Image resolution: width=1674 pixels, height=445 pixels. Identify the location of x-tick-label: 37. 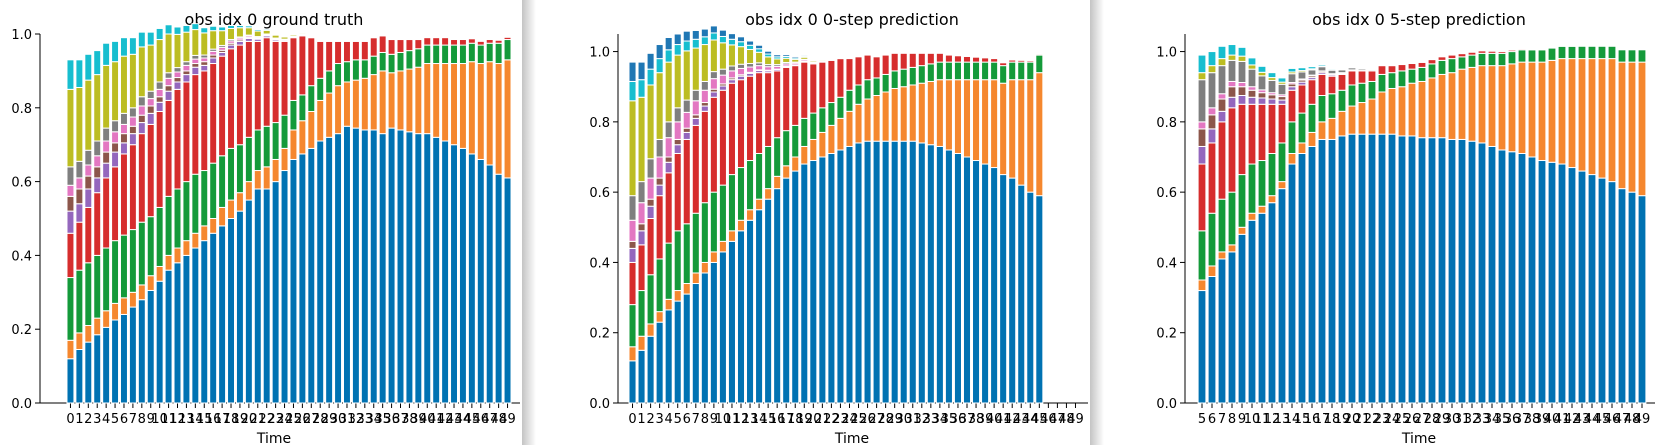
(1522, 419).